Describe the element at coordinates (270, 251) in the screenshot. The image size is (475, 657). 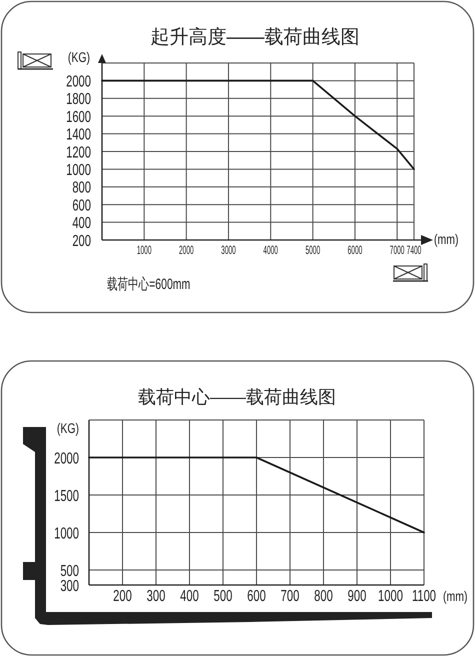
I see `x-tick-label: 4000` at that location.